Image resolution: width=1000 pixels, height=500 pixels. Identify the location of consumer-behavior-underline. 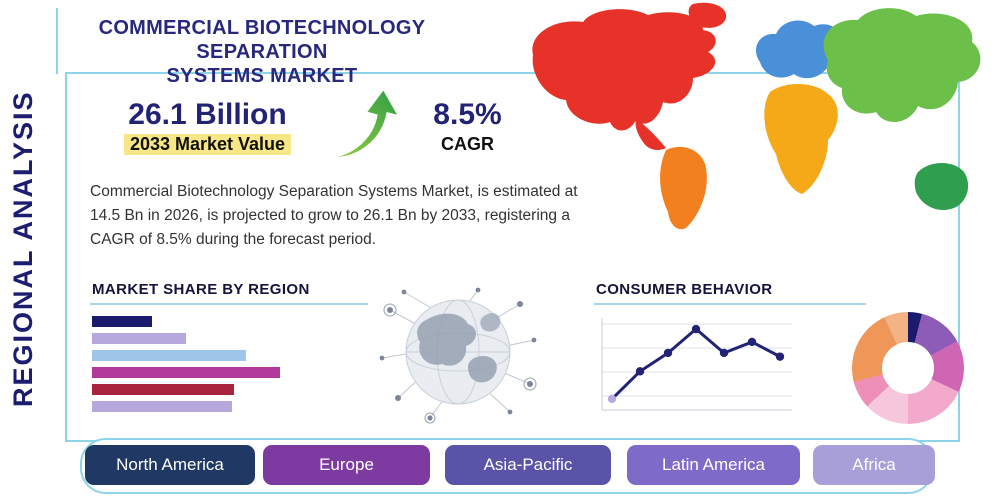
(730, 304).